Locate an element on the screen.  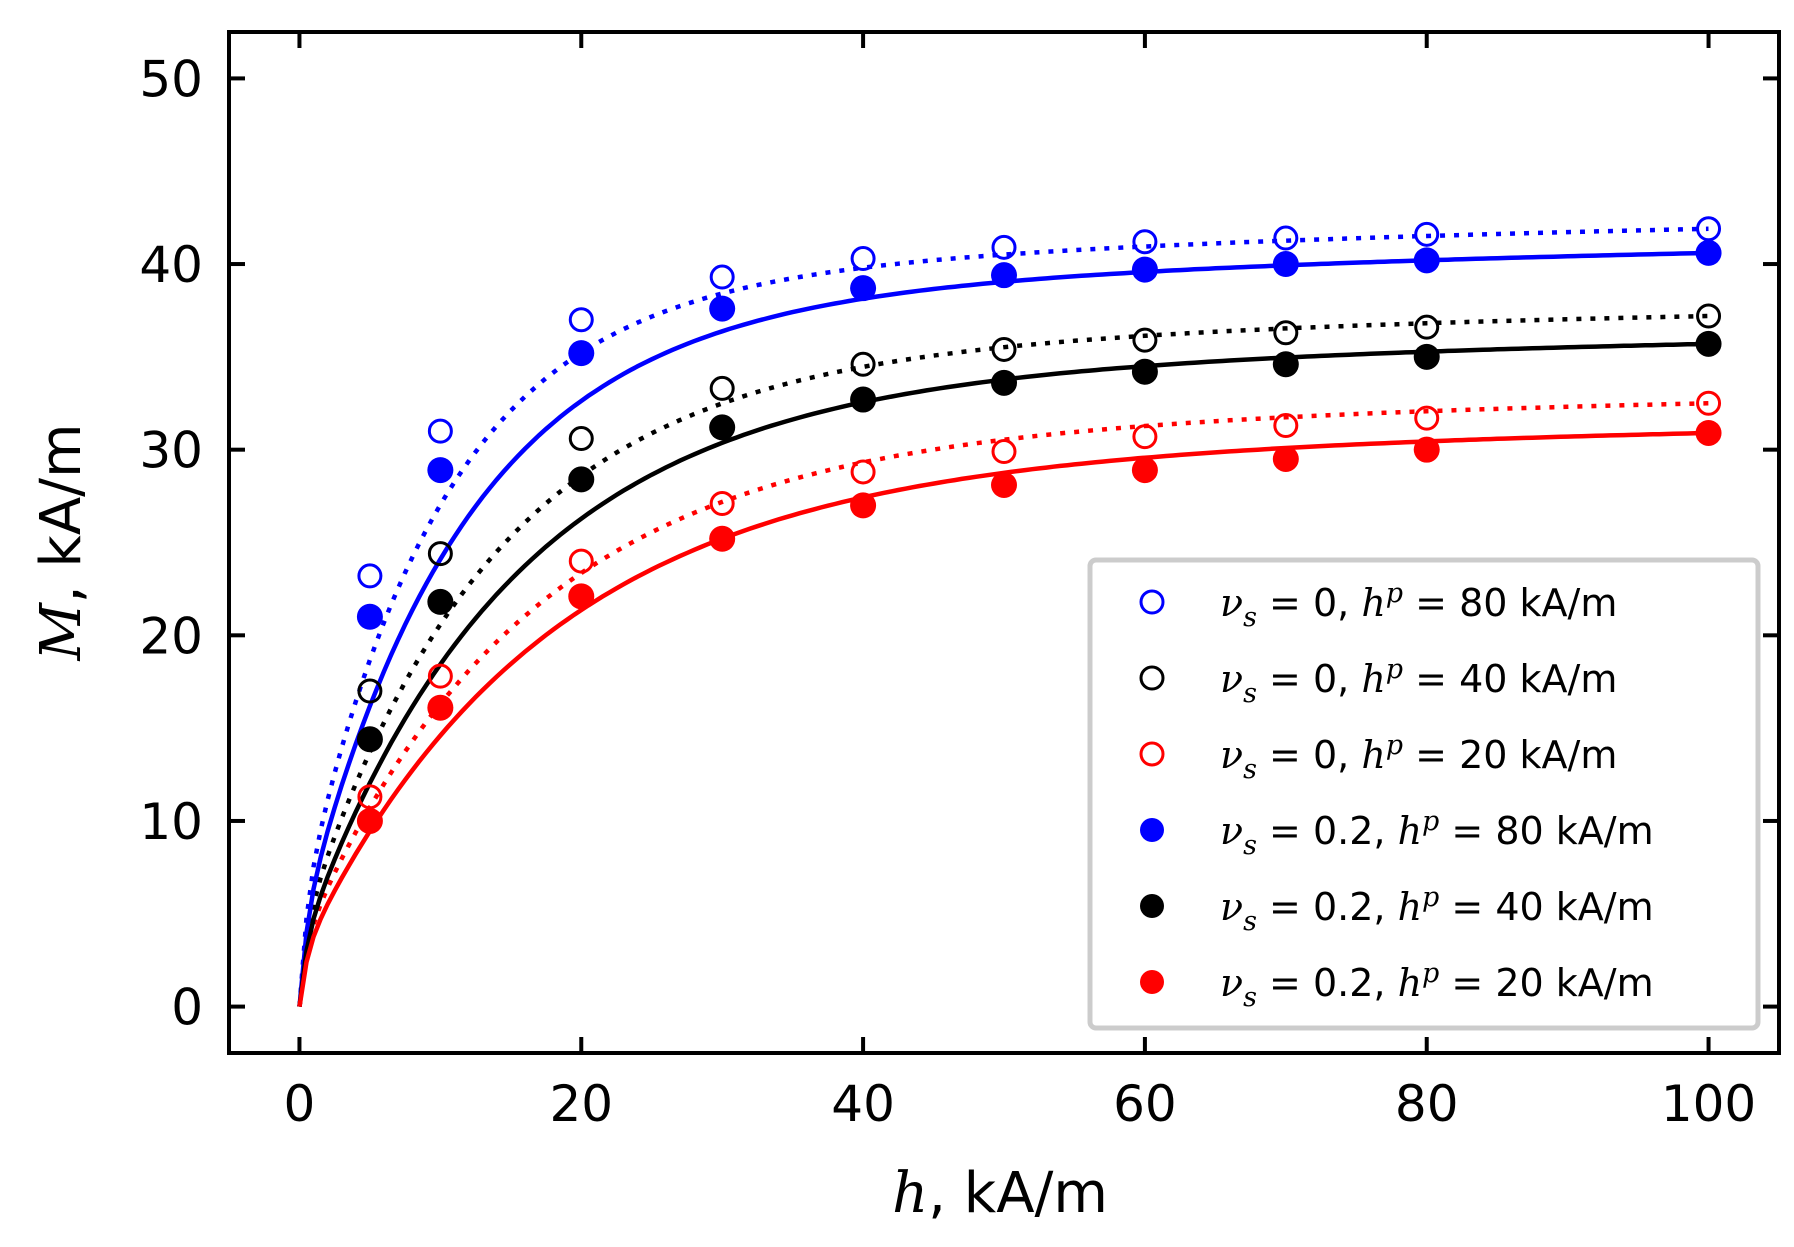
x-tick-label: 60 is located at coordinates (1145, 1104).